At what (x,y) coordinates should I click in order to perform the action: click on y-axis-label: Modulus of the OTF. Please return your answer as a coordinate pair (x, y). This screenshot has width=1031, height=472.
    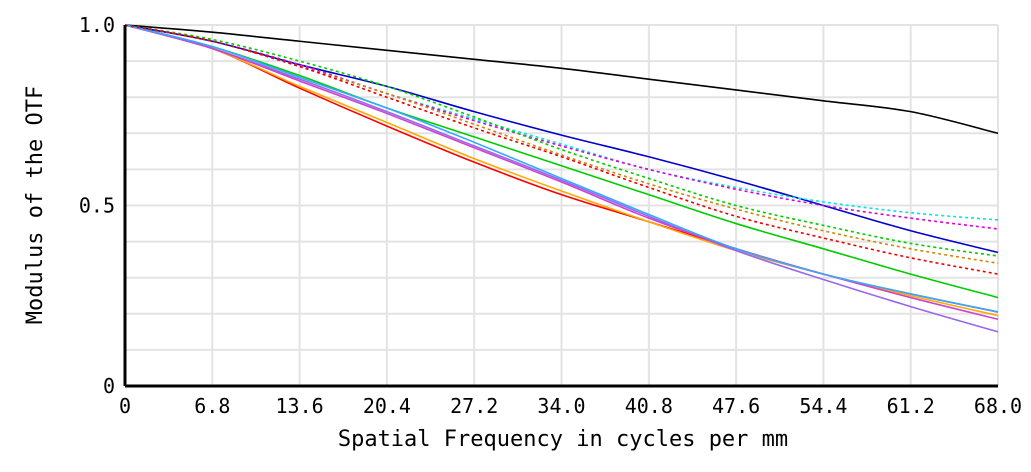
    Looking at the image, I should click on (35, 205).